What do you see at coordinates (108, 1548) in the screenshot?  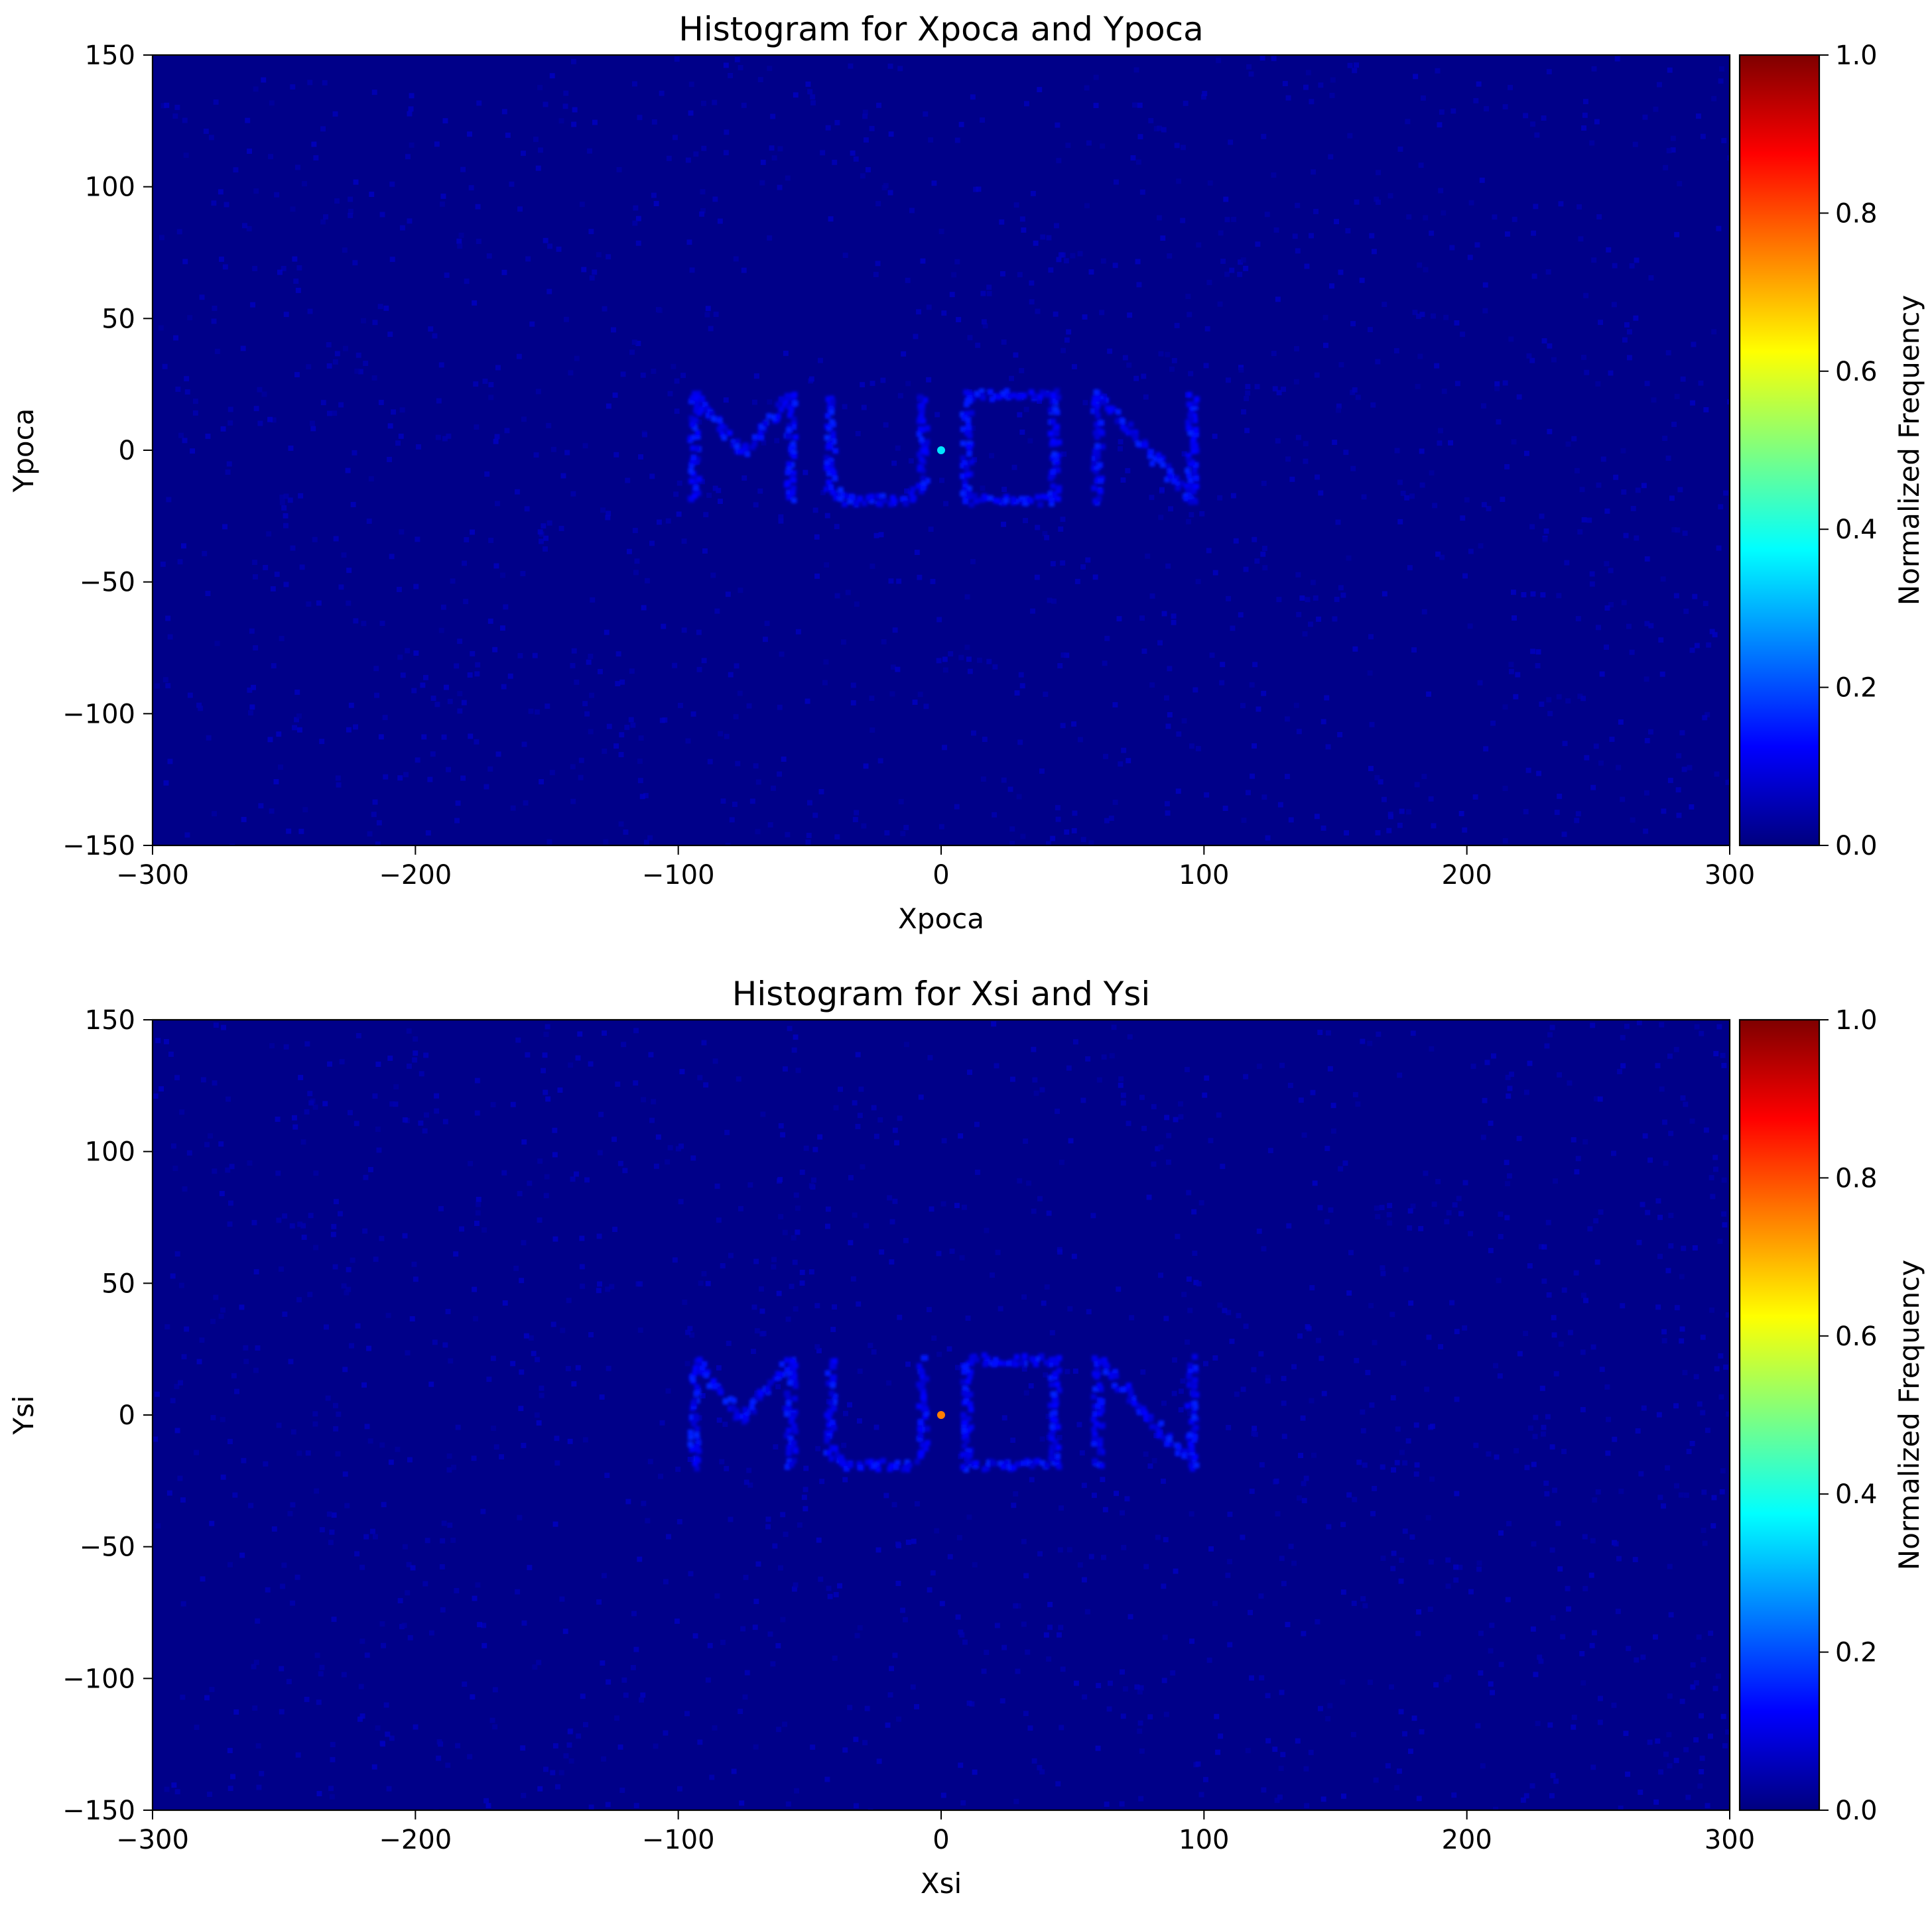 I see `y-tick-label: −50` at bounding box center [108, 1548].